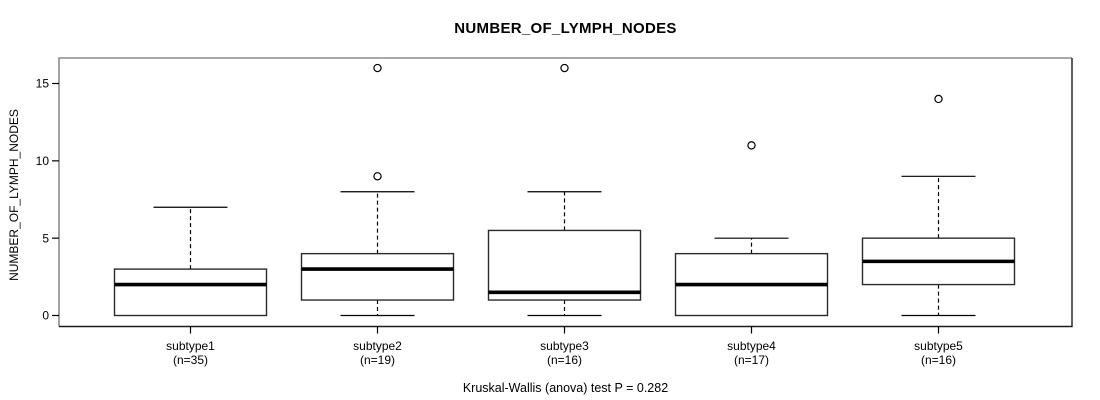 This screenshot has height=400, width=1100. Describe the element at coordinates (45, 238) in the screenshot. I see `y-tick-label: 5` at that location.